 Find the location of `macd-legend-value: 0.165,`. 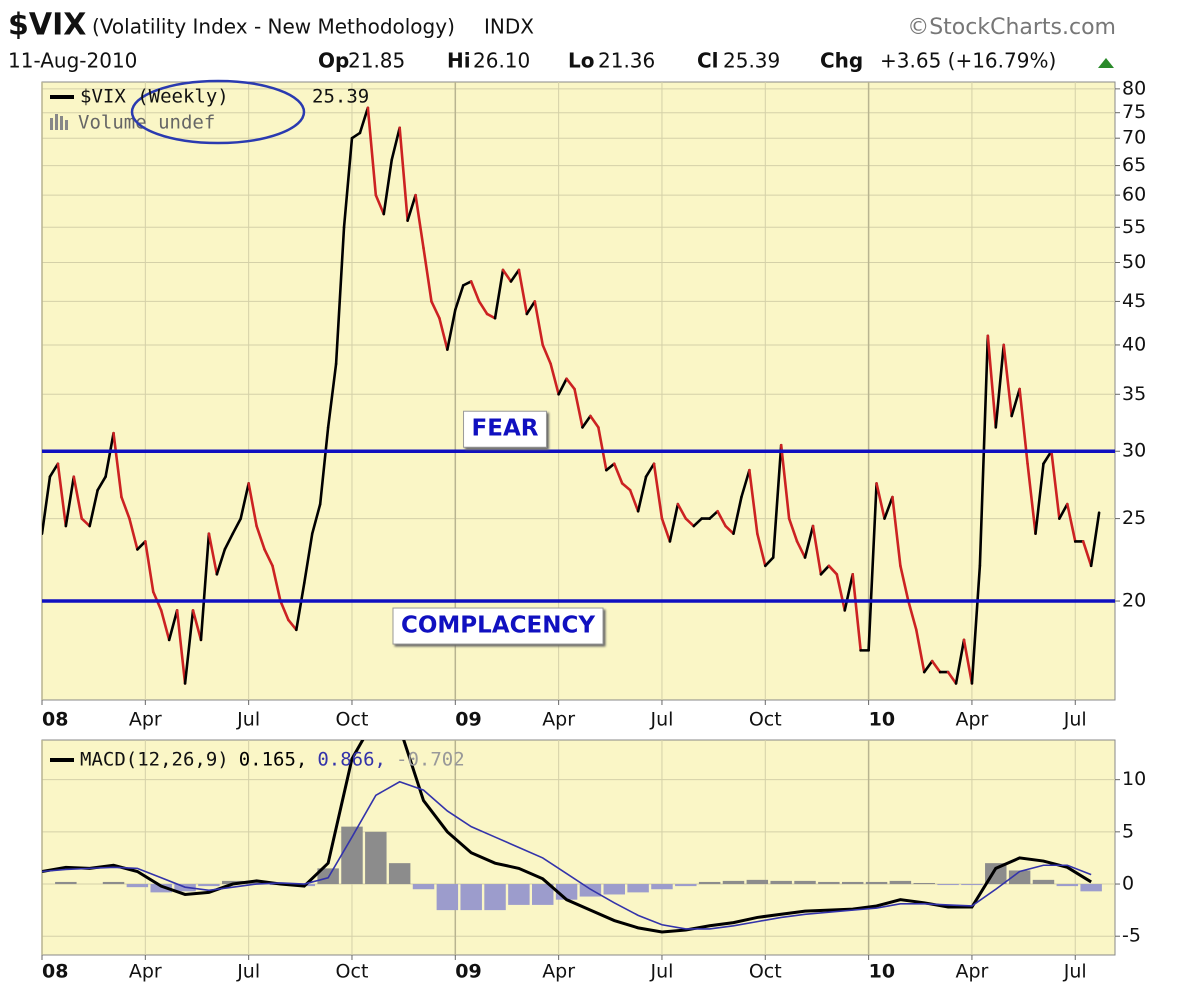

macd-legend-value: 0.165, is located at coordinates (273, 760).